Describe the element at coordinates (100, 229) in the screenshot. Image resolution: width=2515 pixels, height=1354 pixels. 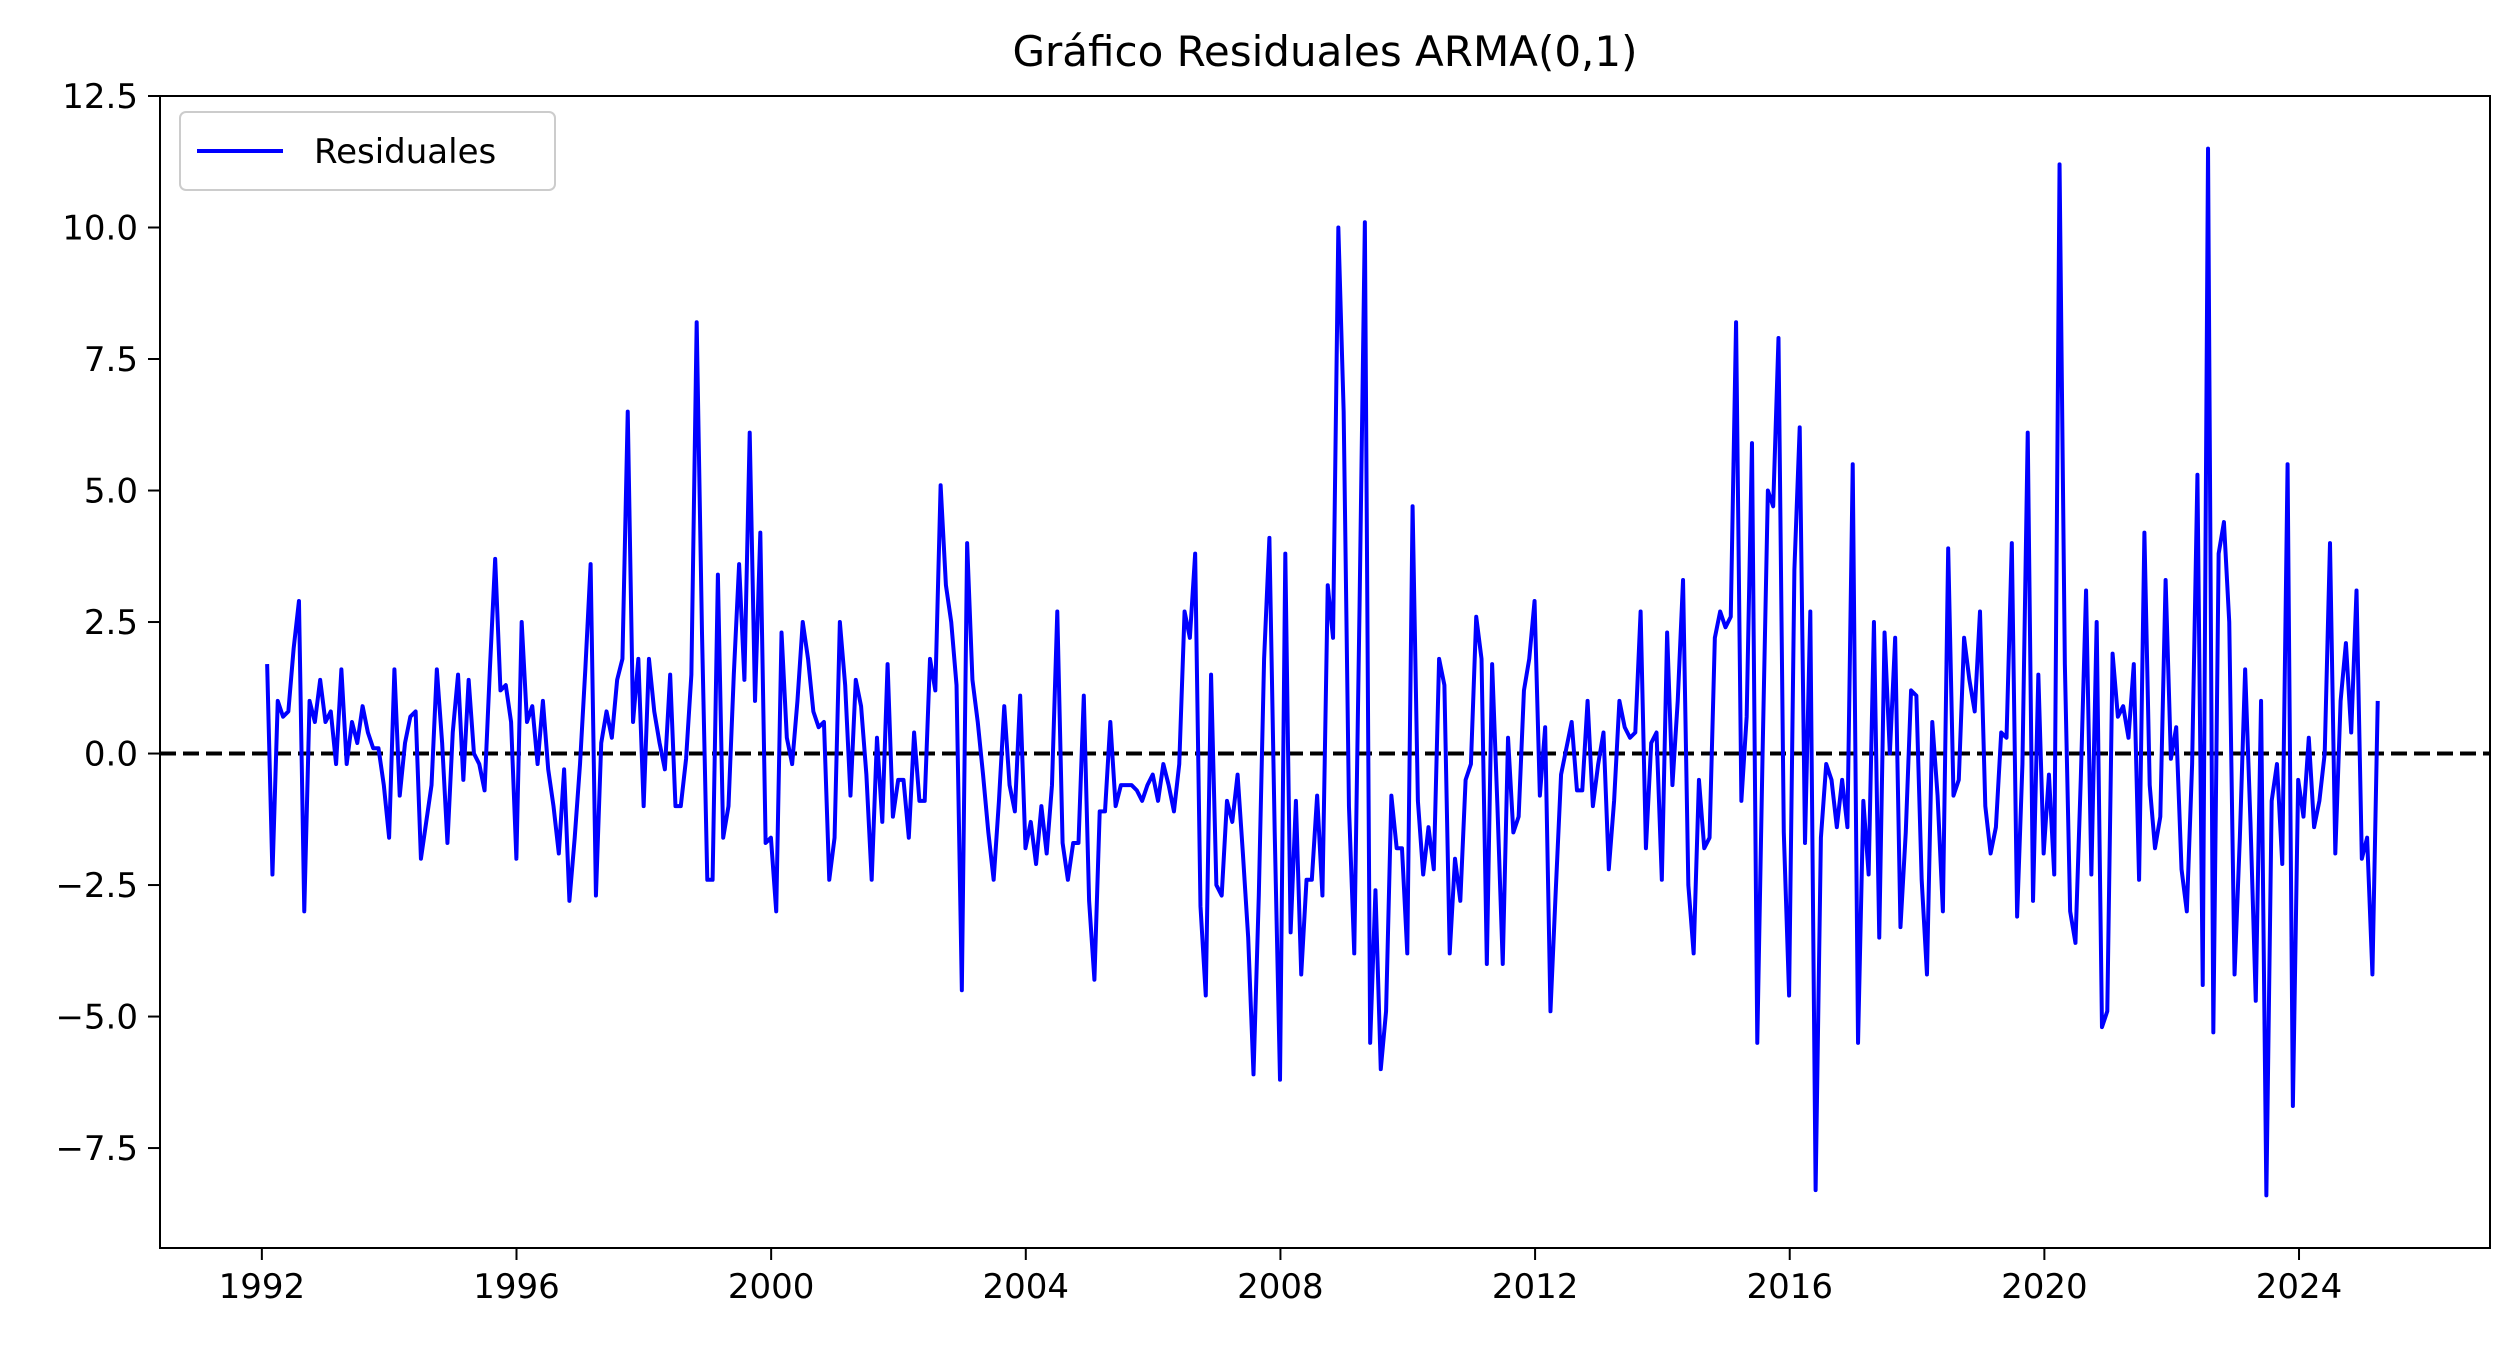
I see `y-tick-label: 10.0` at that location.